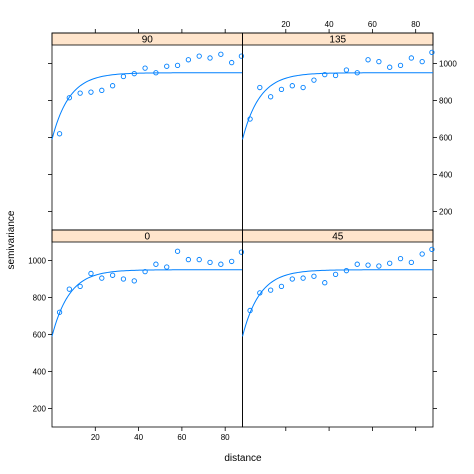 The image size is (474, 474). I want to click on panel-strip-label: 135, so click(337, 40).